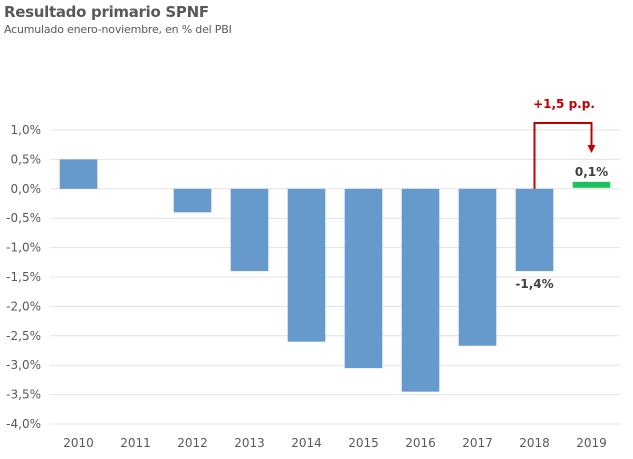 Image resolution: width=633 pixels, height=459 pixels. Describe the element at coordinates (591, 443) in the screenshot. I see `x-tick-label: 2019` at that location.